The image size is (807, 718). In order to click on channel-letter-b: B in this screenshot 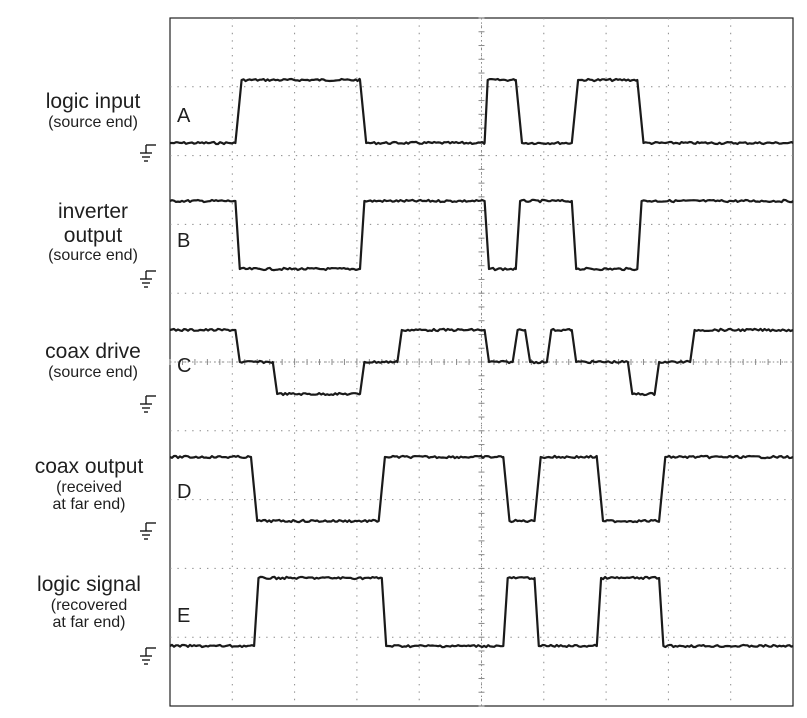, I will do `click(184, 241)`.